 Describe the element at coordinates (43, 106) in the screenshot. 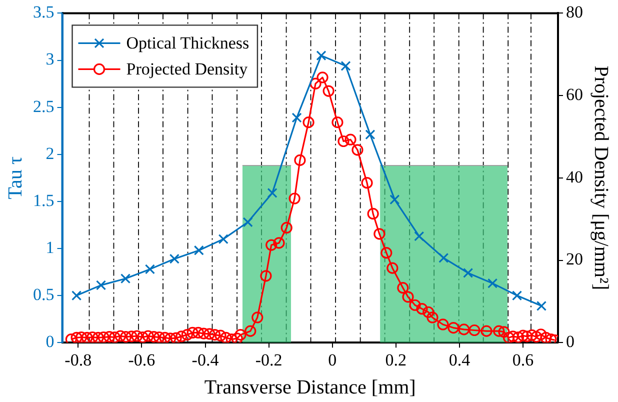

I see `y-tick-label: 2.5` at that location.